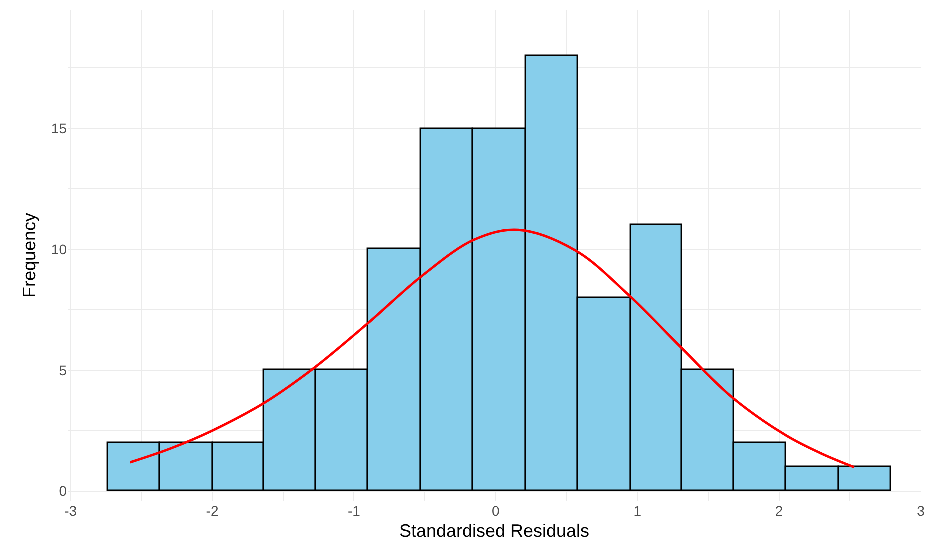 This screenshot has height=553, width=933. What do you see at coordinates (496, 511) in the screenshot?
I see `x-tick-label: 0` at bounding box center [496, 511].